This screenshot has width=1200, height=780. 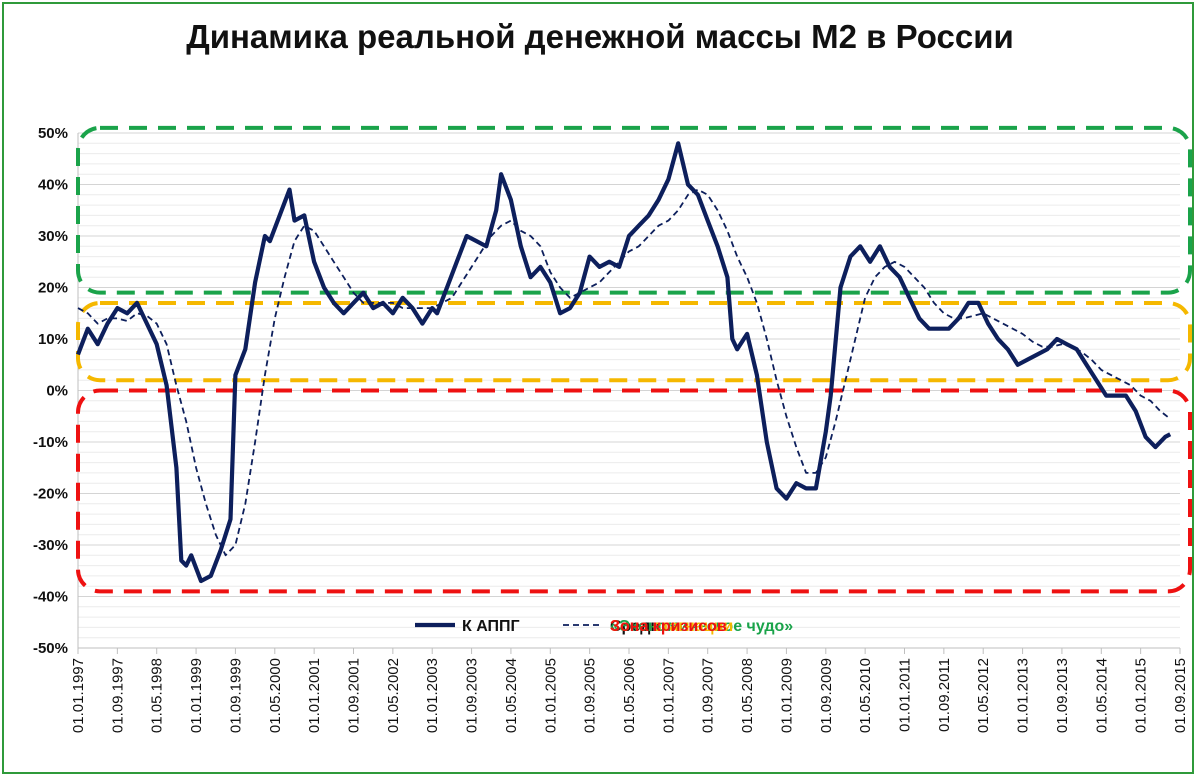 What do you see at coordinates (78, 695) in the screenshot?
I see `x-tick-label: 01.01.1997` at bounding box center [78, 695].